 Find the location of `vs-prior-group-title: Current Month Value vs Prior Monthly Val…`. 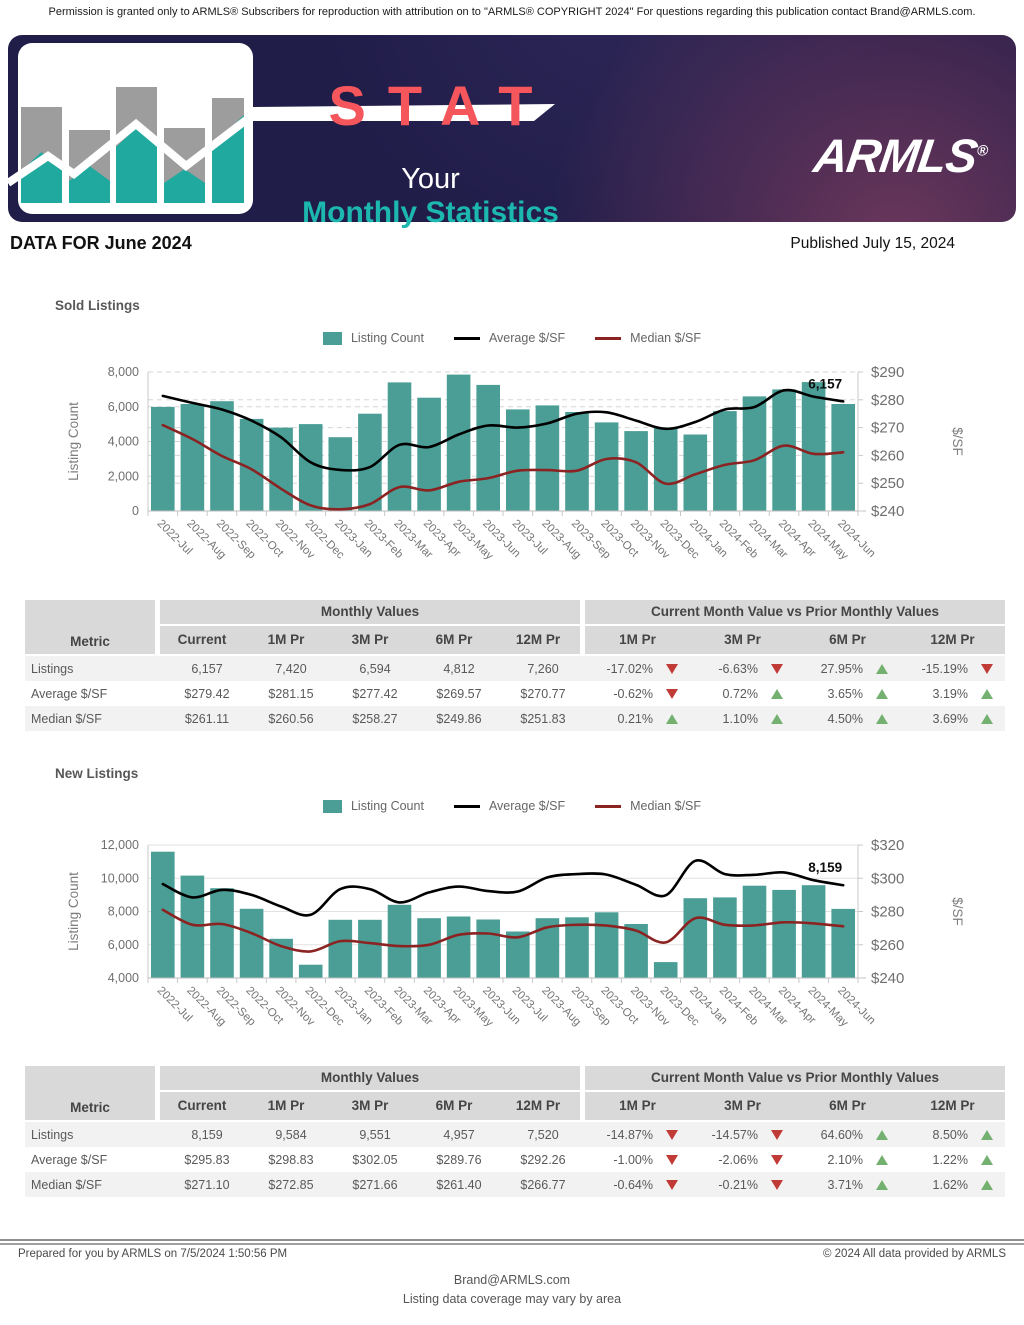

vs-prior-group-title: Current Month Value vs Prior Monthly Val… is located at coordinates (795, 613).